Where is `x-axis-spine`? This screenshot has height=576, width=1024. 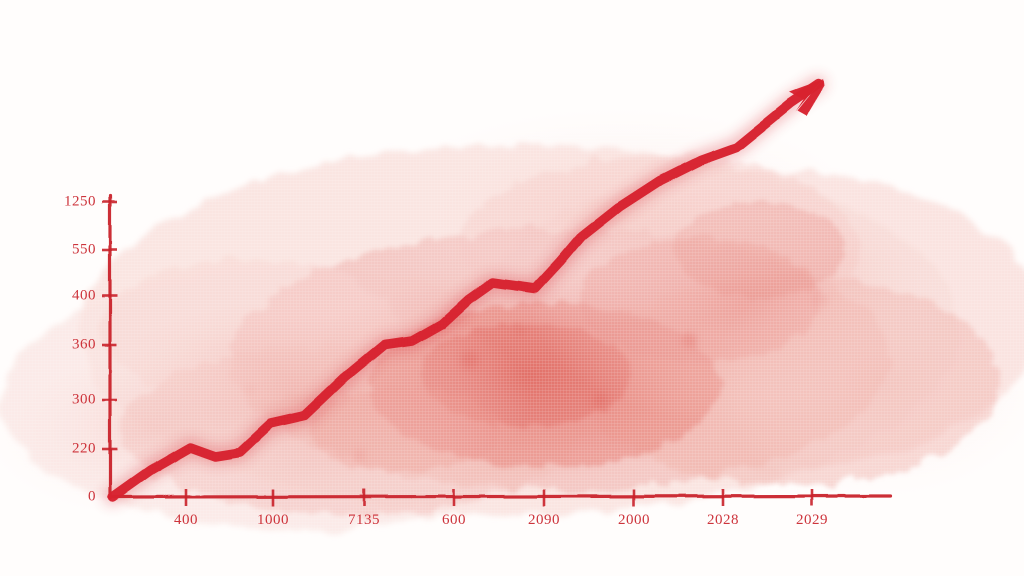
x-axis-spine is located at coordinates (499, 496).